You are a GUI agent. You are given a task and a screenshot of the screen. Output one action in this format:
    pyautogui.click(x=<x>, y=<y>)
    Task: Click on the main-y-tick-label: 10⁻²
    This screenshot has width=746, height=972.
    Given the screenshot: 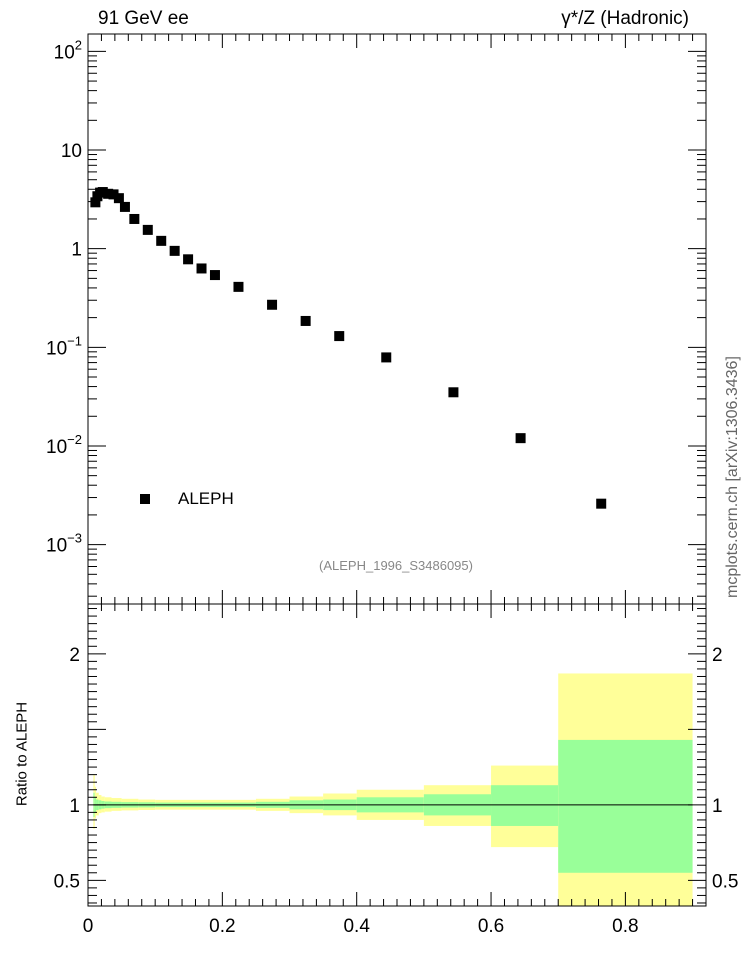 What is the action you would take?
    pyautogui.click(x=64, y=445)
    